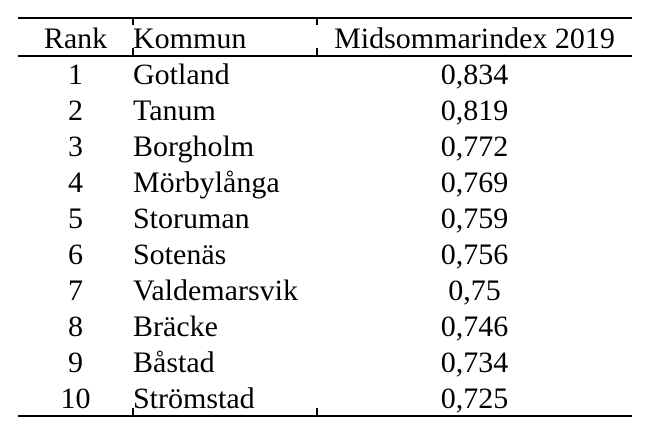 This screenshot has width=645, height=437. What do you see at coordinates (325, 56) in the screenshot?
I see `table-header-rule` at bounding box center [325, 56].